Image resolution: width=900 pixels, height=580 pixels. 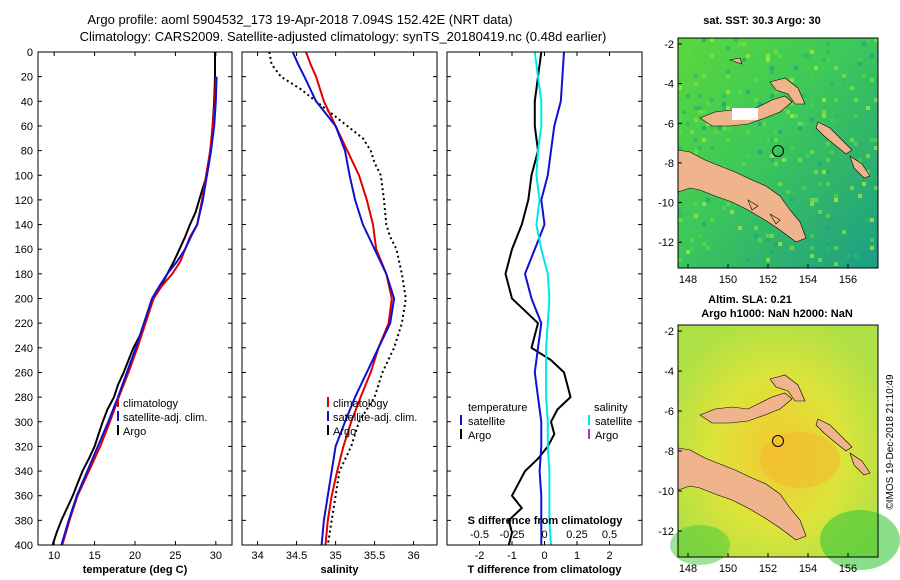 I want to click on sst-ytick-label: -4, so click(x=669, y=85).